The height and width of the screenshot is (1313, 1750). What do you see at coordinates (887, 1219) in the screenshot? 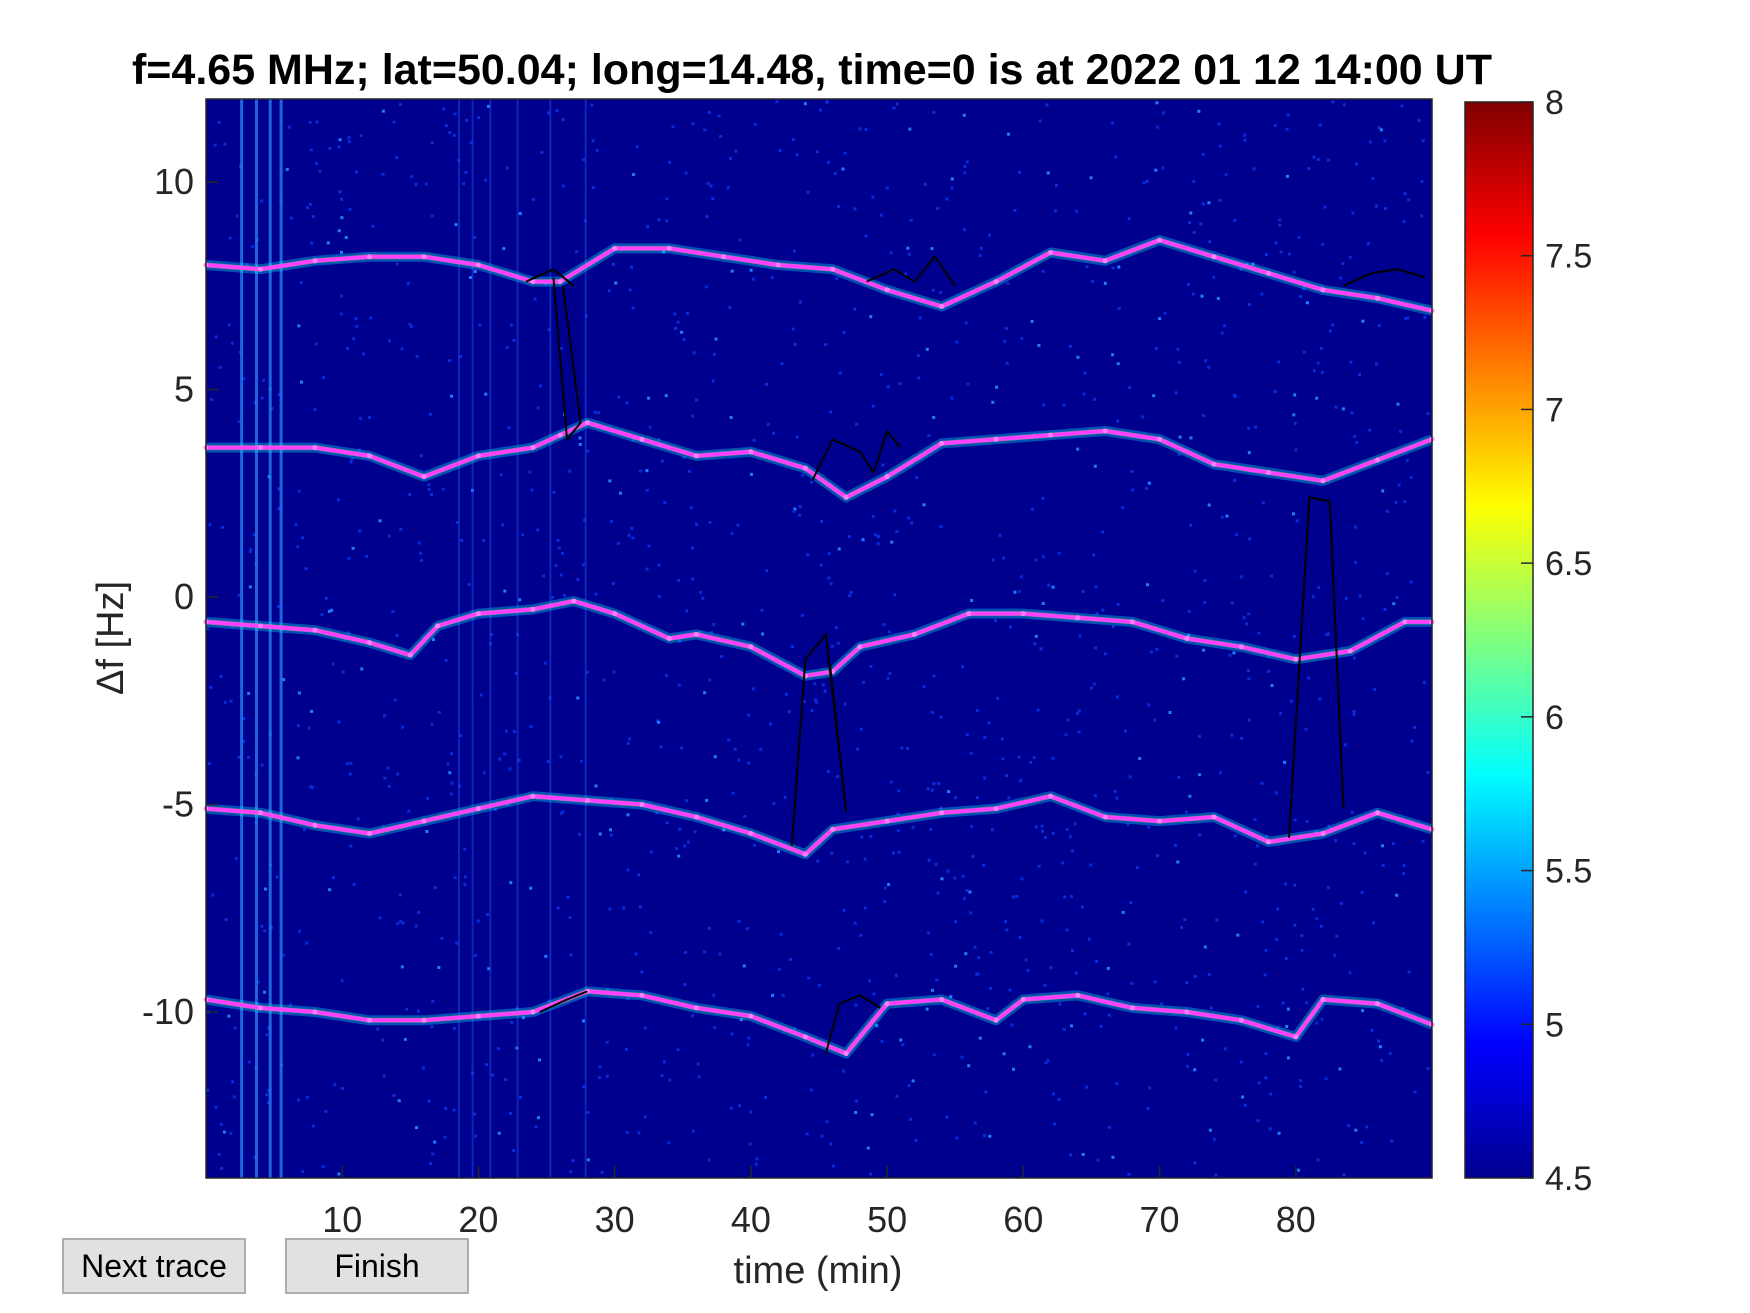
I see `x-tick-label: 50` at bounding box center [887, 1219].